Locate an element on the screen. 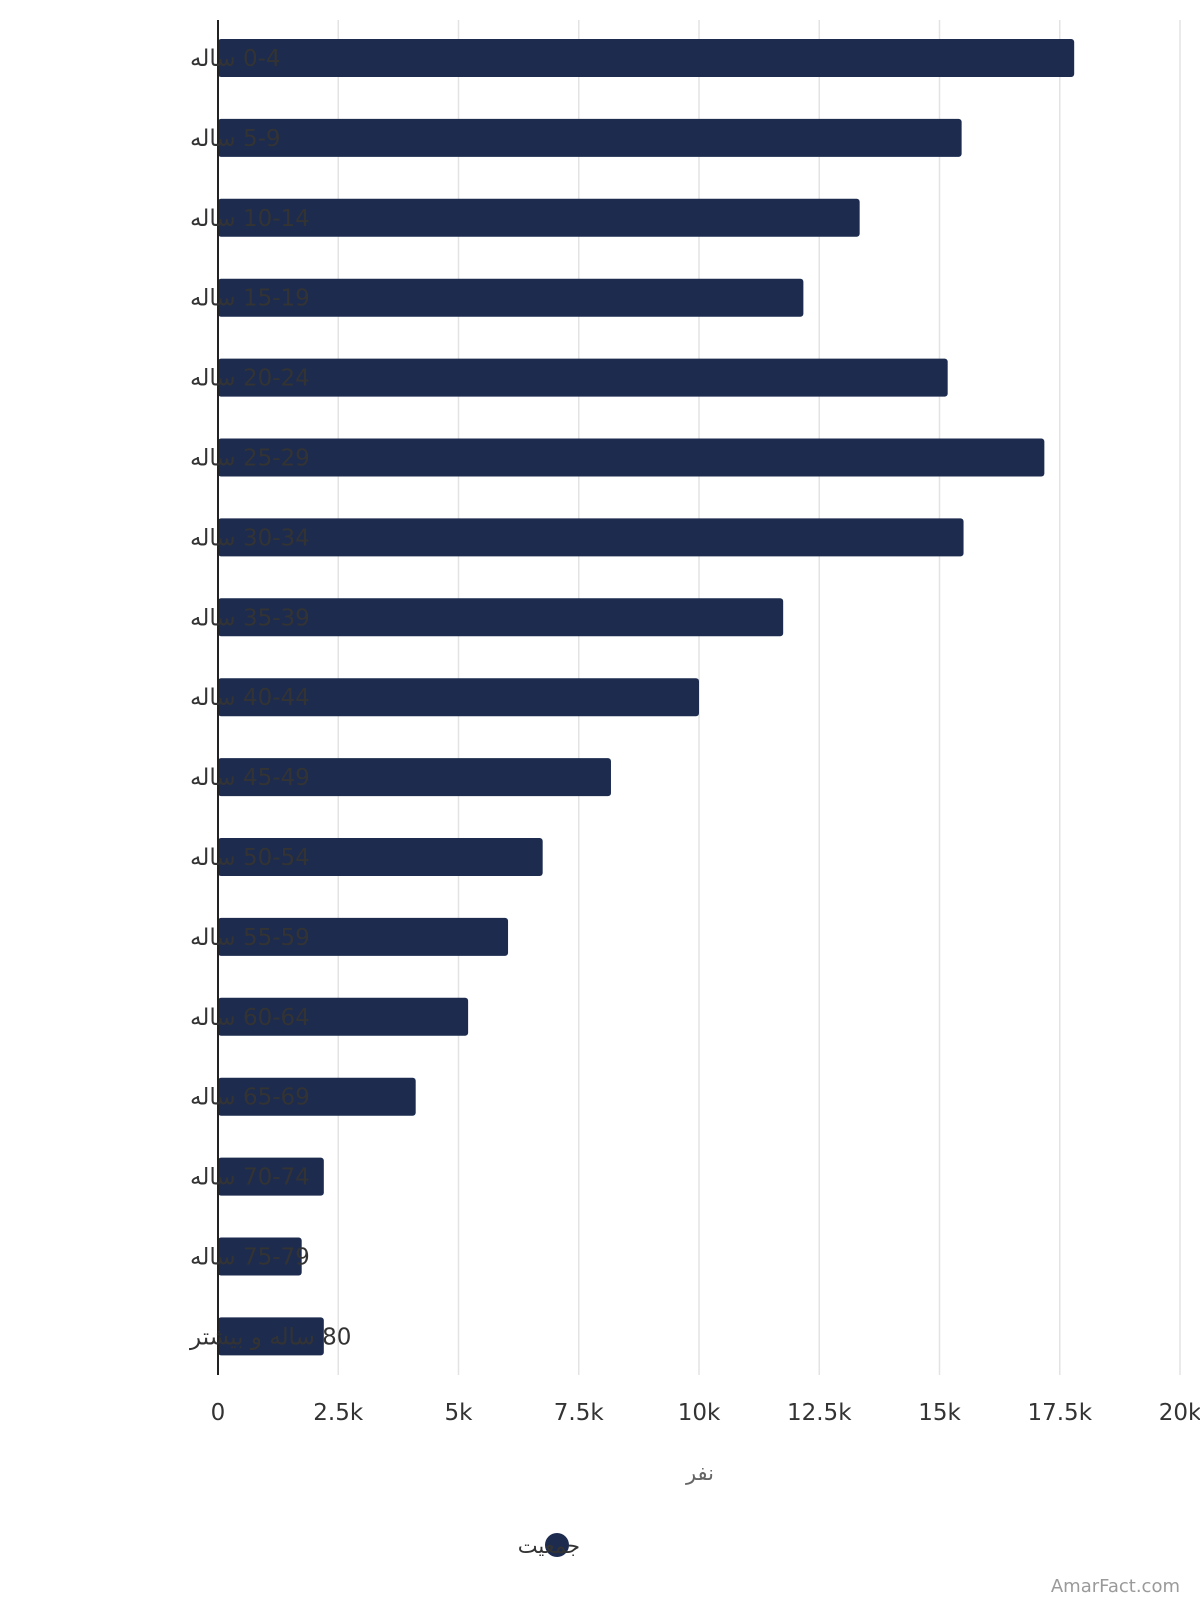 The width and height of the screenshot is (1200, 1600). x-tick-label: 12.5k is located at coordinates (819, 1413).